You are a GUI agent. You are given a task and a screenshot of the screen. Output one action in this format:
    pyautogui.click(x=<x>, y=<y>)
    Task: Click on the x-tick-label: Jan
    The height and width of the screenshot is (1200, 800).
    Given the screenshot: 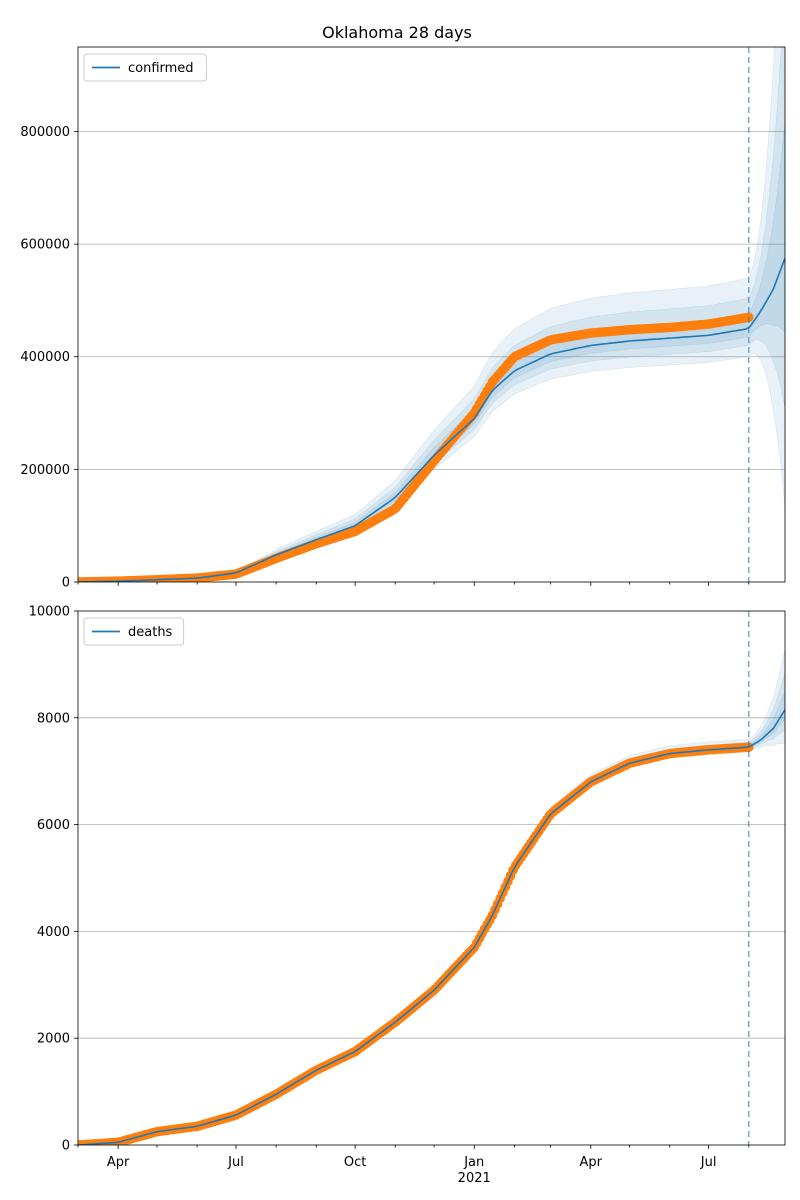 What is the action you would take?
    pyautogui.click(x=473, y=1162)
    